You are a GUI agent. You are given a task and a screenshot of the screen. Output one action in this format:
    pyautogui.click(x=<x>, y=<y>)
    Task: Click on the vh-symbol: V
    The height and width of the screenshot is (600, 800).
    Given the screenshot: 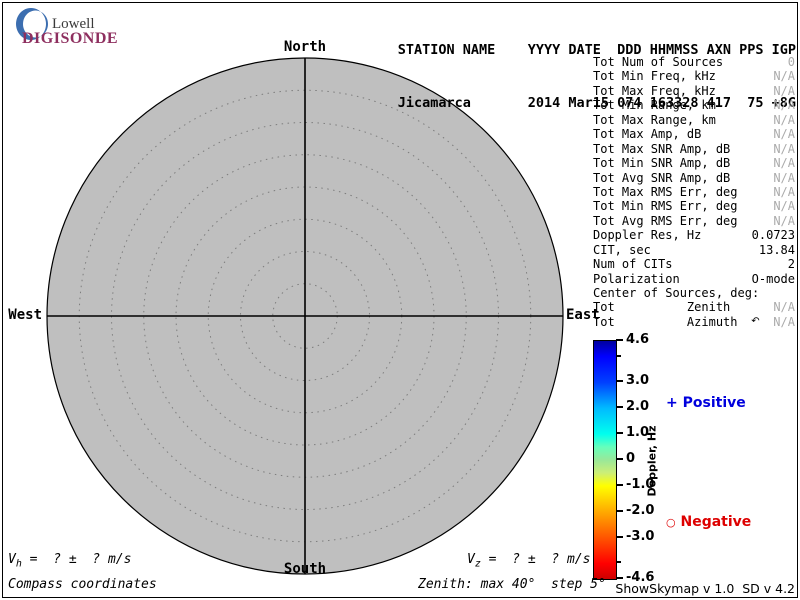 What is the action you would take?
    pyautogui.click(x=12, y=559)
    